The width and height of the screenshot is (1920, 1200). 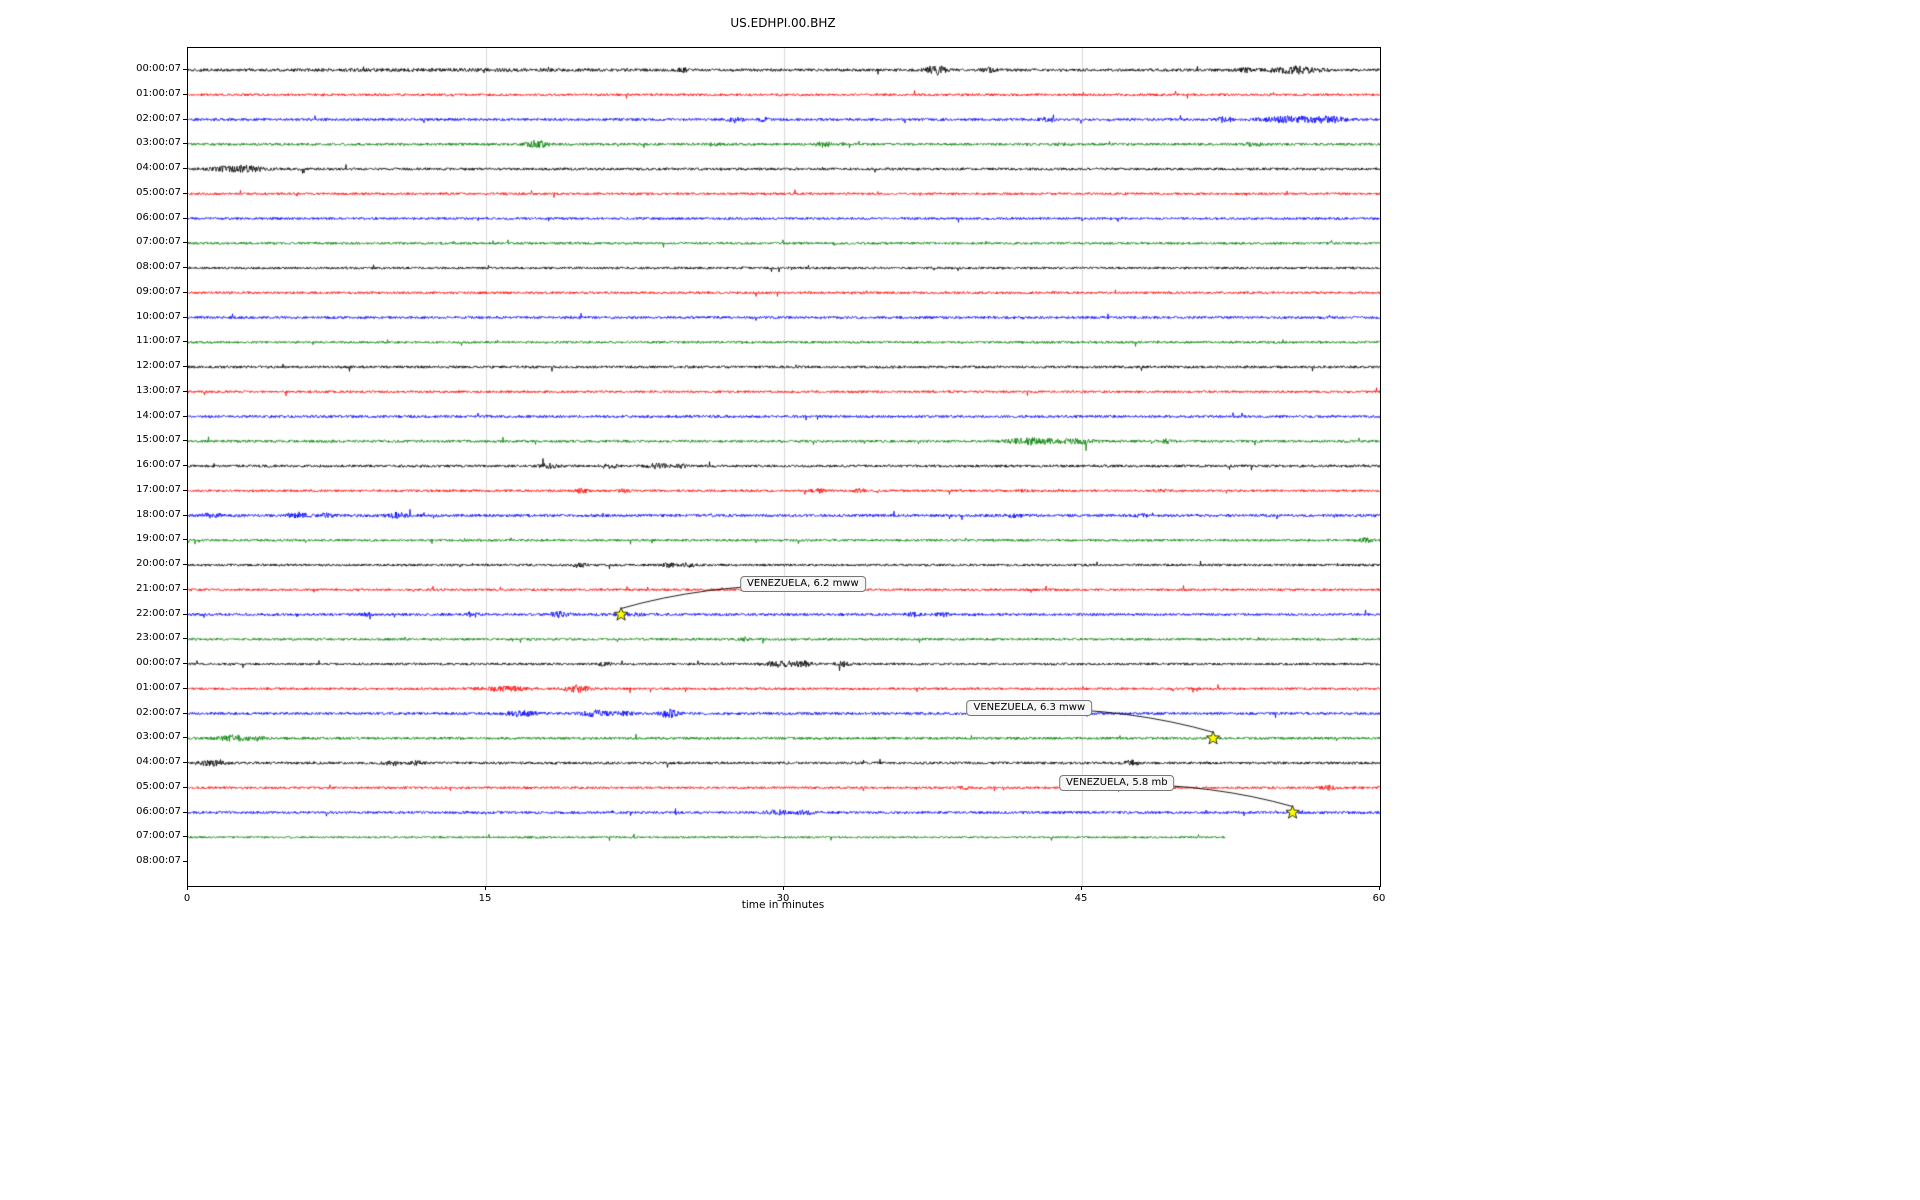 What do you see at coordinates (158, 341) in the screenshot?
I see `y-tick-label: 11:00:07` at bounding box center [158, 341].